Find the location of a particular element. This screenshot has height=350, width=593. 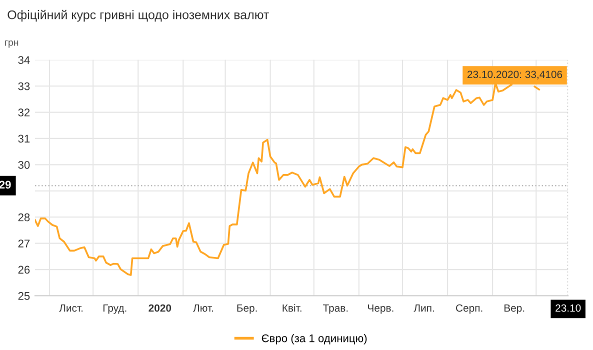

y-axis-title: грн is located at coordinates (11, 44).